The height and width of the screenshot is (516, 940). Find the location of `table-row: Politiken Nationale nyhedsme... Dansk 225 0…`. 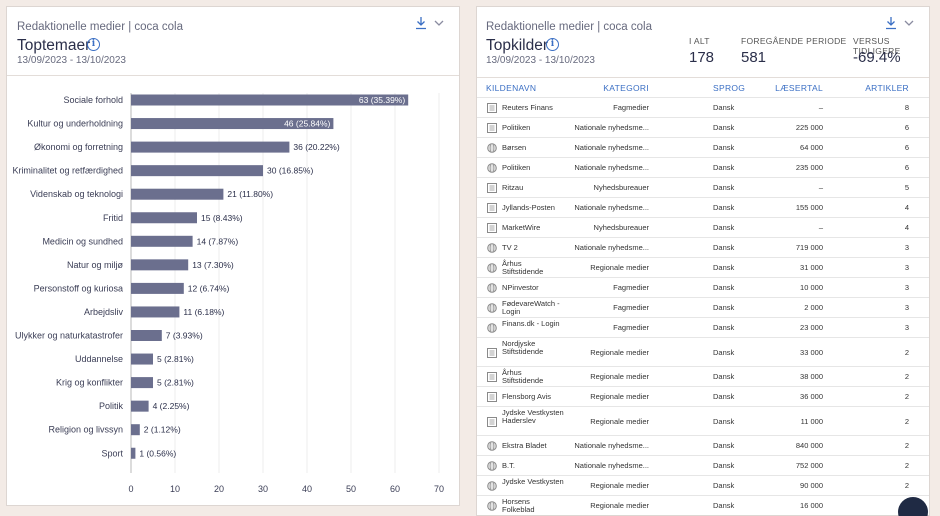

table-row: Politiken Nationale nyhedsme... Dansk 225 0… is located at coordinates (703, 127).